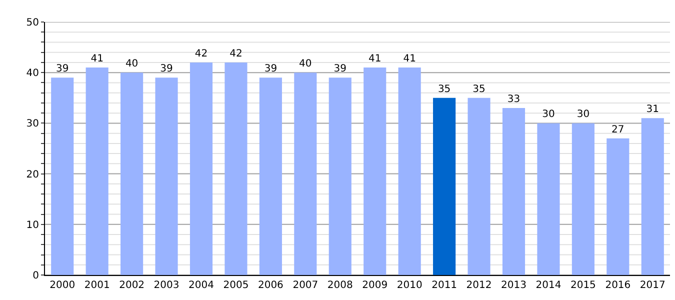 The image size is (675, 300). Describe the element at coordinates (63, 285) in the screenshot. I see `x-tick-label: 2000` at that location.